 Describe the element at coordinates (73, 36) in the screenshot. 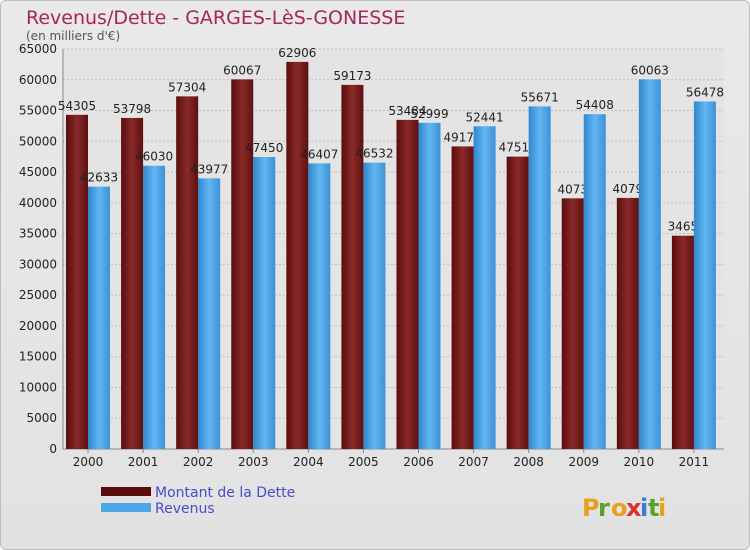

I see `chart-subtitle: (en milliers d'€)` at that location.